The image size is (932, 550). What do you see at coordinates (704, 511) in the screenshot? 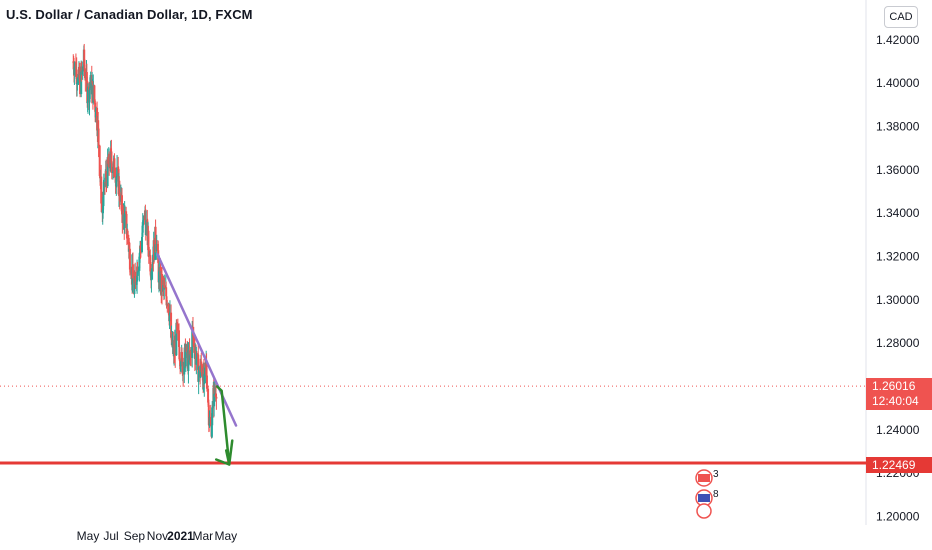
I see `event-marker-extra` at bounding box center [704, 511].